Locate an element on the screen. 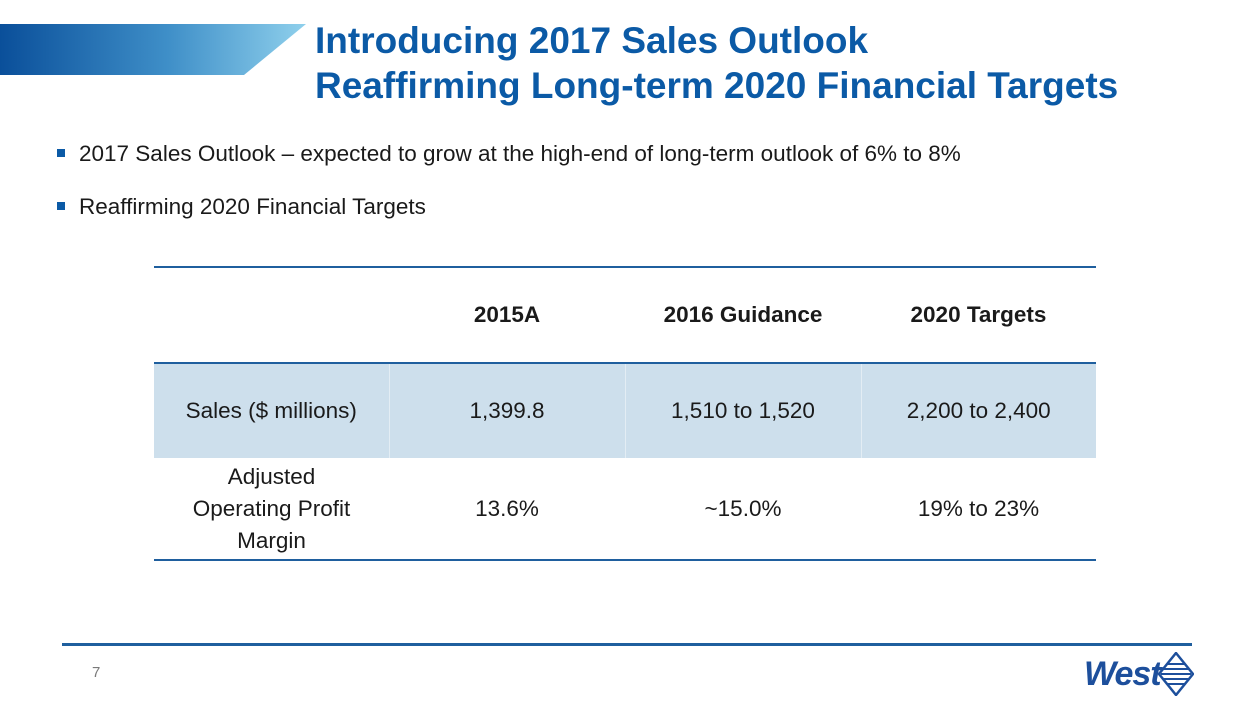 This screenshot has height=705, width=1253. header-accent-bar is located at coordinates (153, 49).